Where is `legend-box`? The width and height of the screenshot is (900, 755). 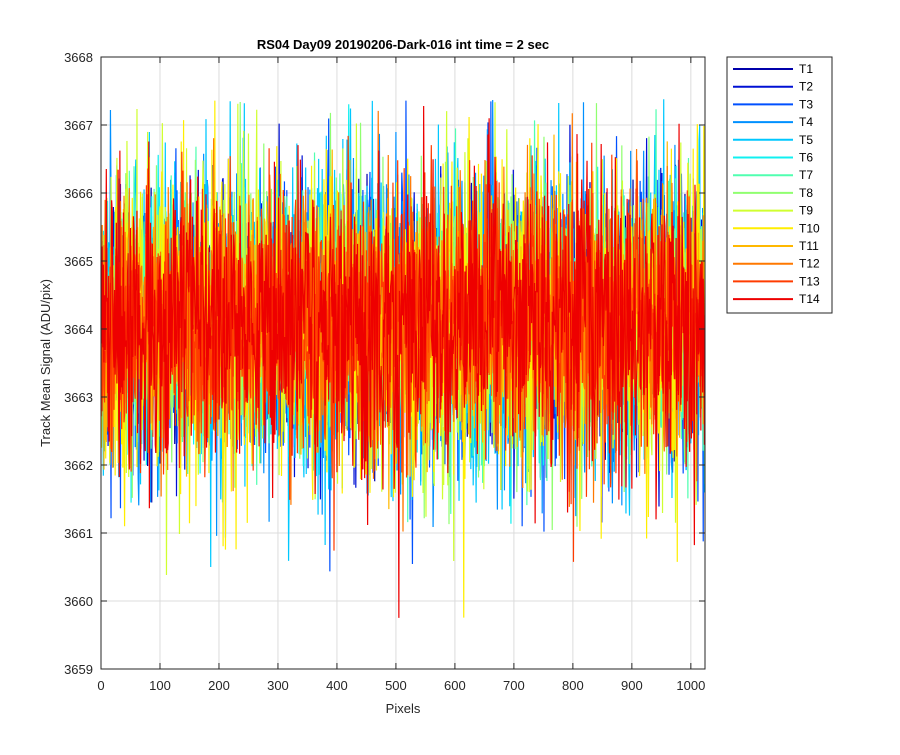
legend-box is located at coordinates (779, 185).